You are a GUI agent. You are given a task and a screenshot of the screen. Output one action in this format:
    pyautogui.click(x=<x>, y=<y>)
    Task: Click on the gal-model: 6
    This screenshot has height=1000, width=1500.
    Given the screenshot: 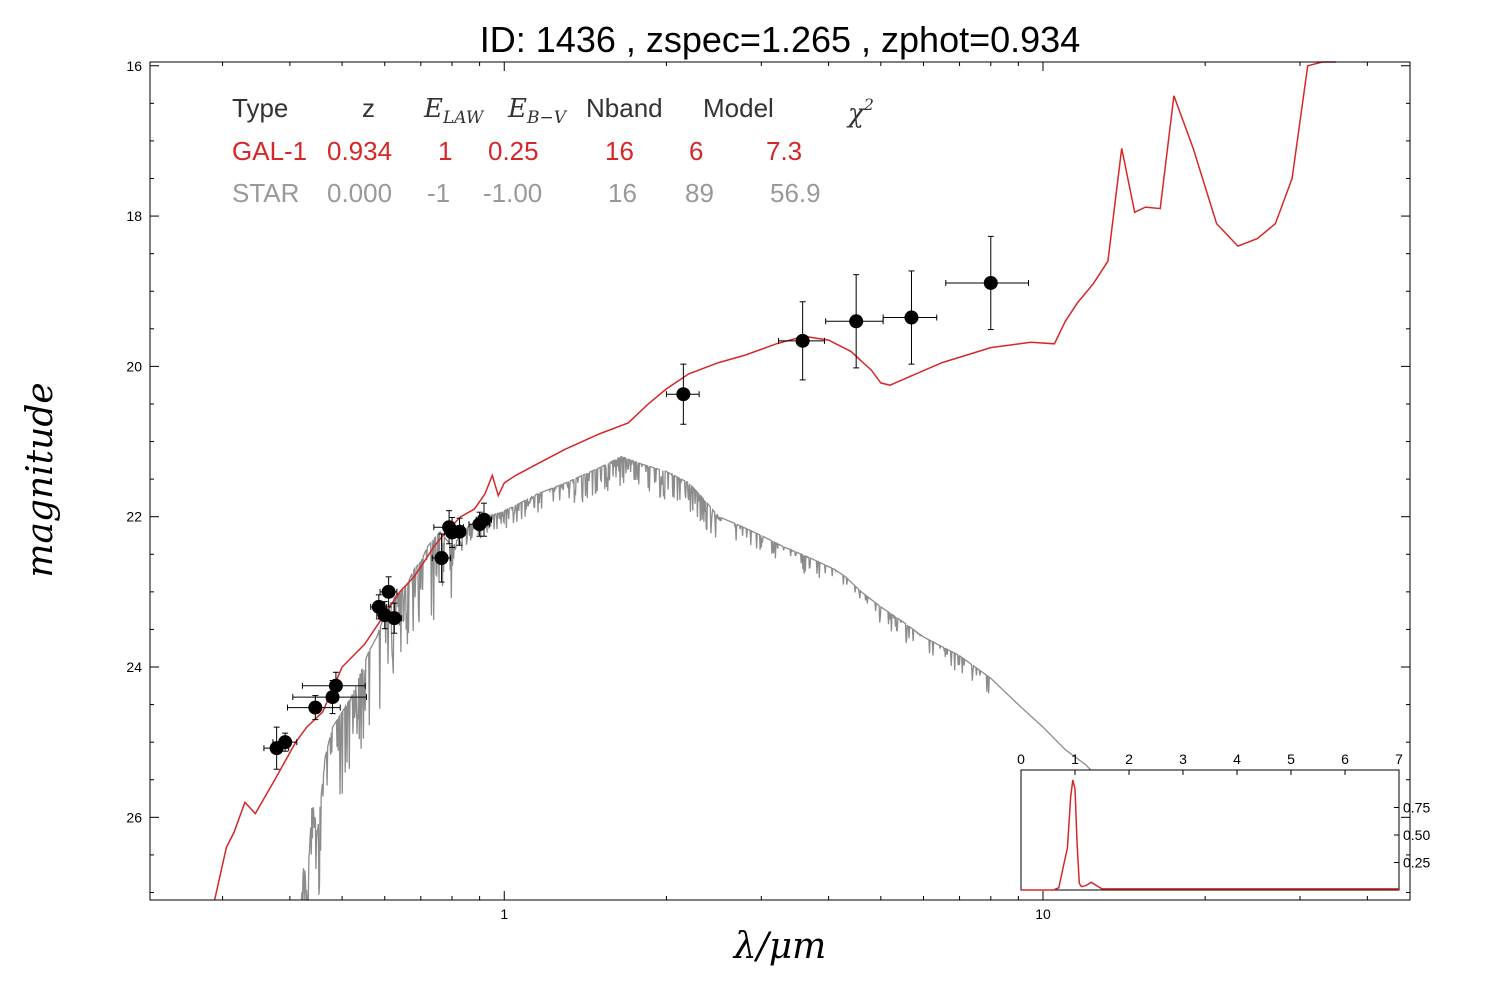 What is the action you would take?
    pyautogui.click(x=696, y=151)
    